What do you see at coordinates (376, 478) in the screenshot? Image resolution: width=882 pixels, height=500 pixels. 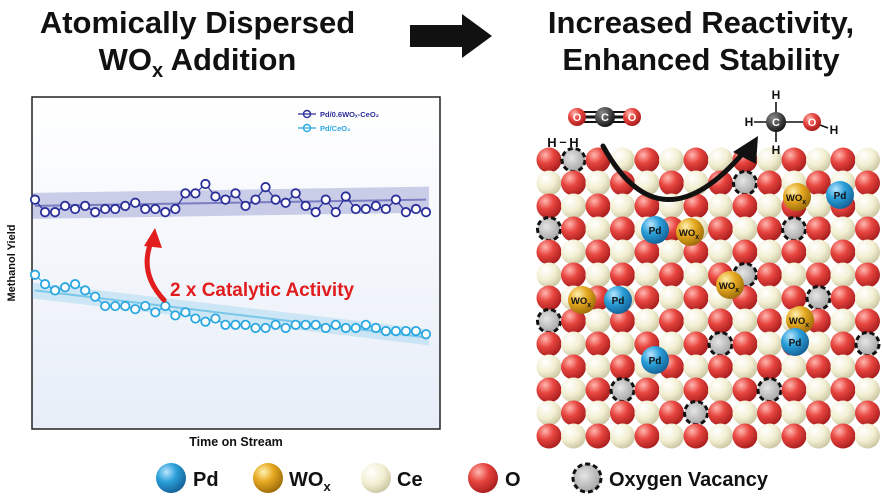 I see `legend-ce-icon` at bounding box center [376, 478].